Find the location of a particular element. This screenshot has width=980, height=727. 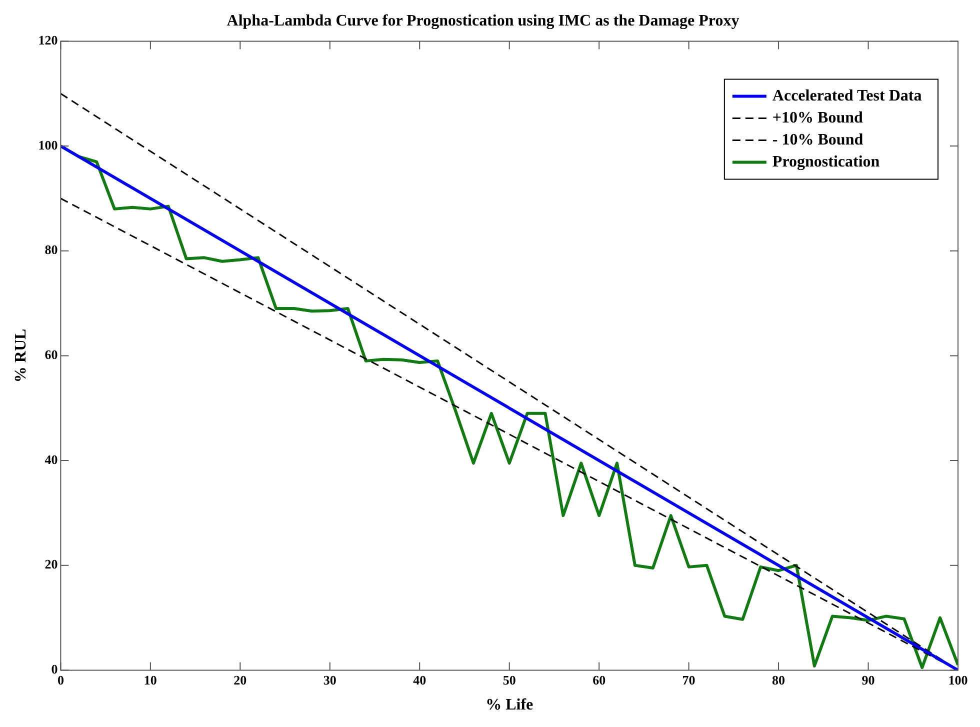

legend-label: Accelerated Test Data is located at coordinates (847, 95).